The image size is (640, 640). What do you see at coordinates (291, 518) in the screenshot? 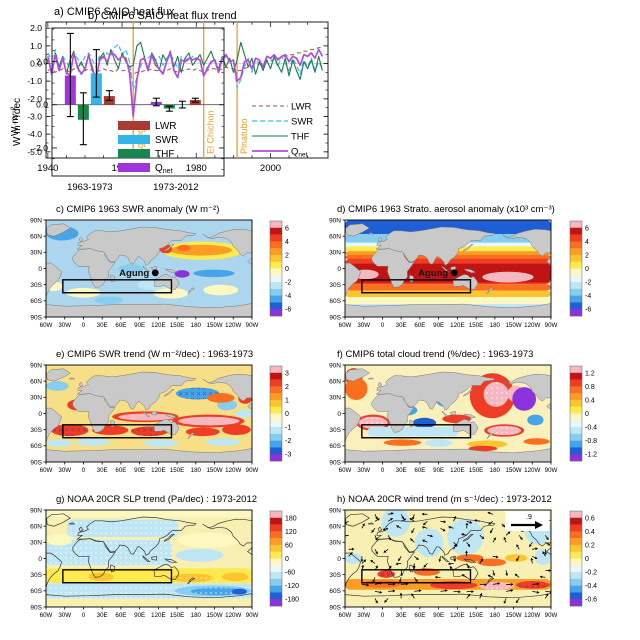
I see `colorbar-tick: 180` at bounding box center [291, 518].